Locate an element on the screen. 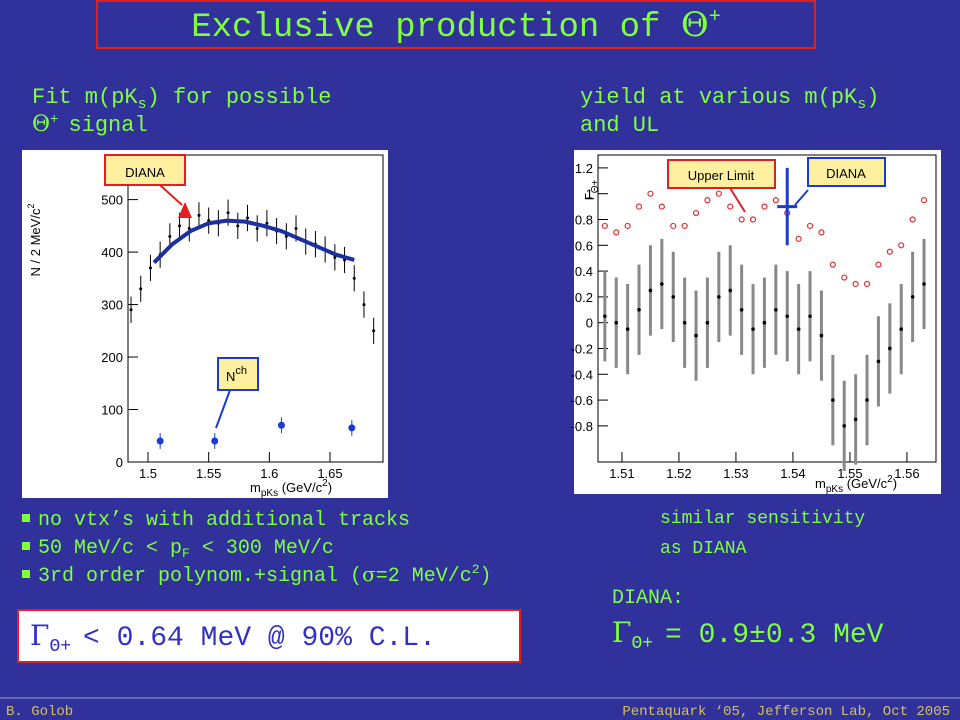 This screenshot has width=960, height=720. y-tick-label: 500 is located at coordinates (112, 200).